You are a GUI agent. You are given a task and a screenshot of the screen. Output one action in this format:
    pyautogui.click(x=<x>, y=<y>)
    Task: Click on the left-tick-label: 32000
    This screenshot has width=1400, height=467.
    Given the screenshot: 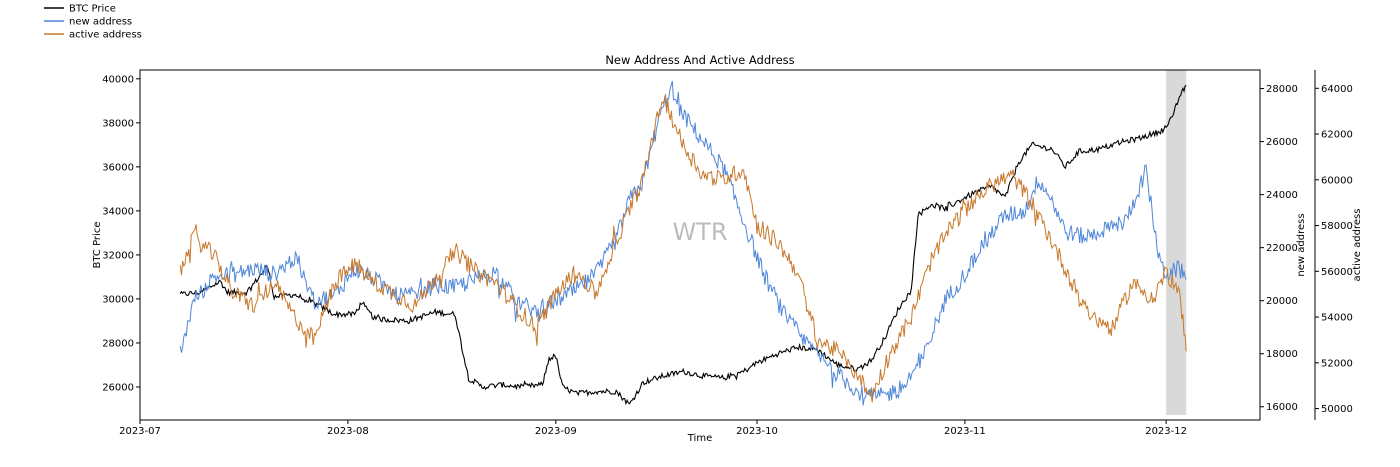 What is the action you would take?
    pyautogui.click(x=118, y=255)
    